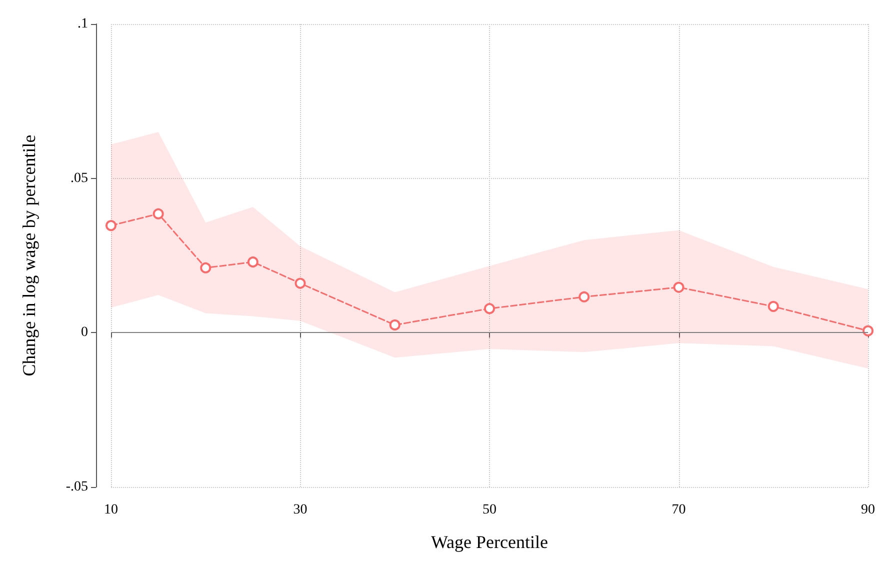 The image size is (890, 569). Describe the element at coordinates (77, 487) in the screenshot. I see `y-tick-label: -.05` at that location.